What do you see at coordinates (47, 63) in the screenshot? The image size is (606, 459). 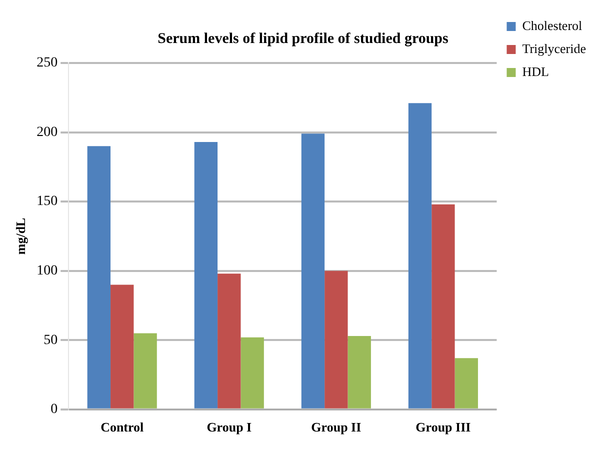 I see `y-tick-label: 250` at bounding box center [47, 63].